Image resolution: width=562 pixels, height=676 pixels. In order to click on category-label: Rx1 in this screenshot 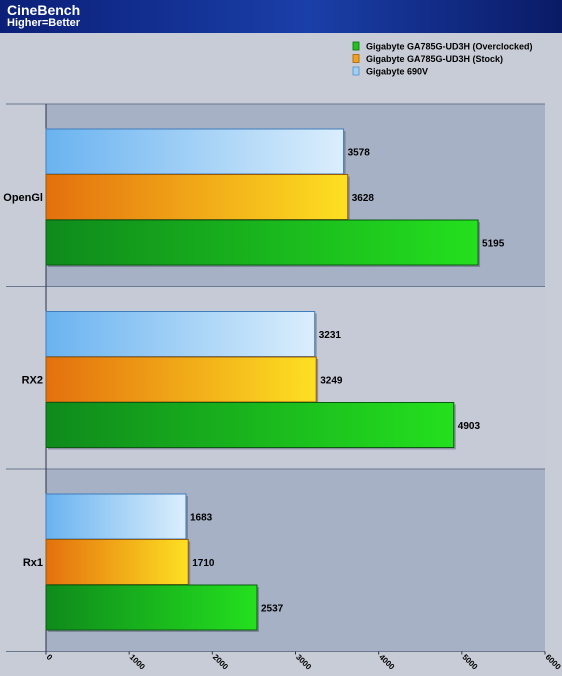, I will do `click(33, 563)`.